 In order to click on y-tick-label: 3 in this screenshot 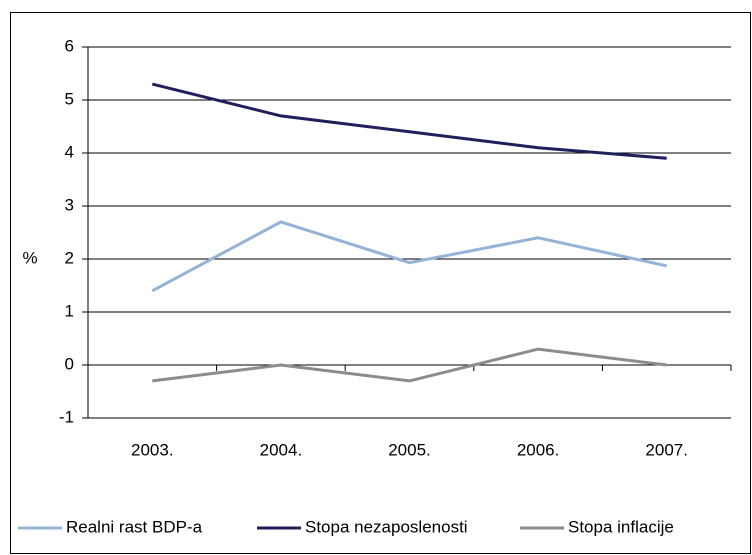, I will do `click(69, 204)`.